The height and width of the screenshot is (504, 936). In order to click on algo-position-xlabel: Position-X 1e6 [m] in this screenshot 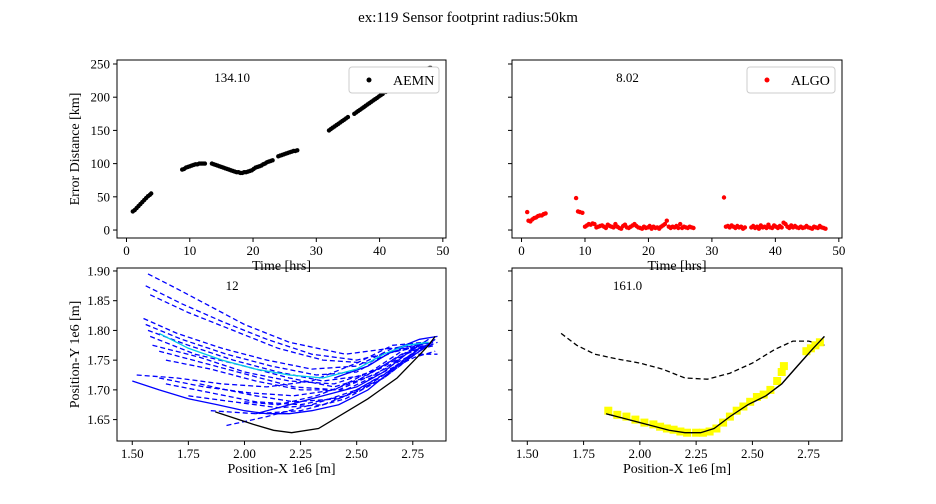, I will do `click(677, 469)`.